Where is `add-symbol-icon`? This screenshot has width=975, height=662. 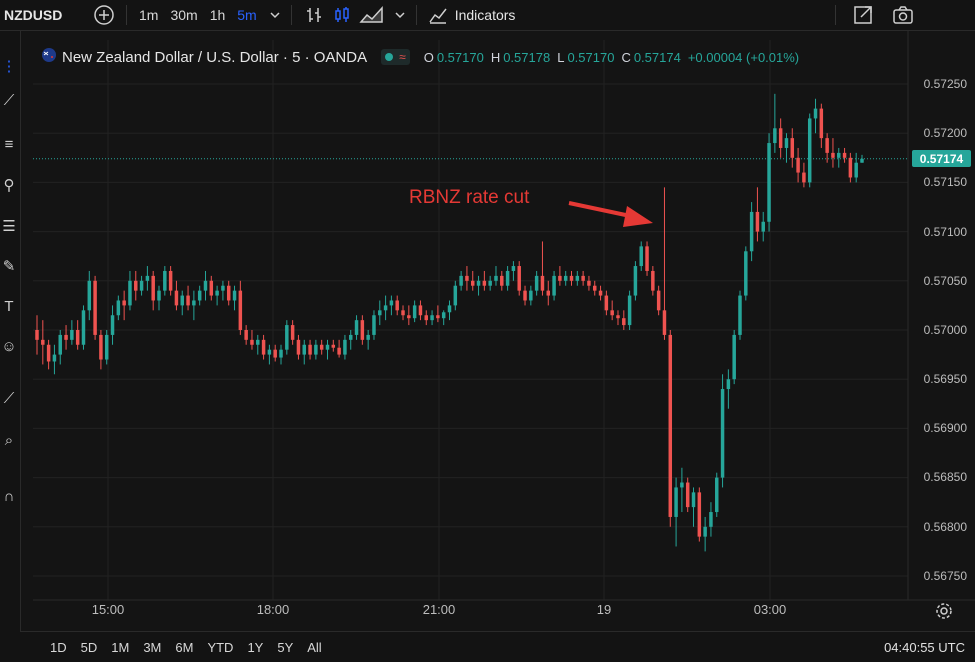 add-symbol-icon is located at coordinates (104, 15).